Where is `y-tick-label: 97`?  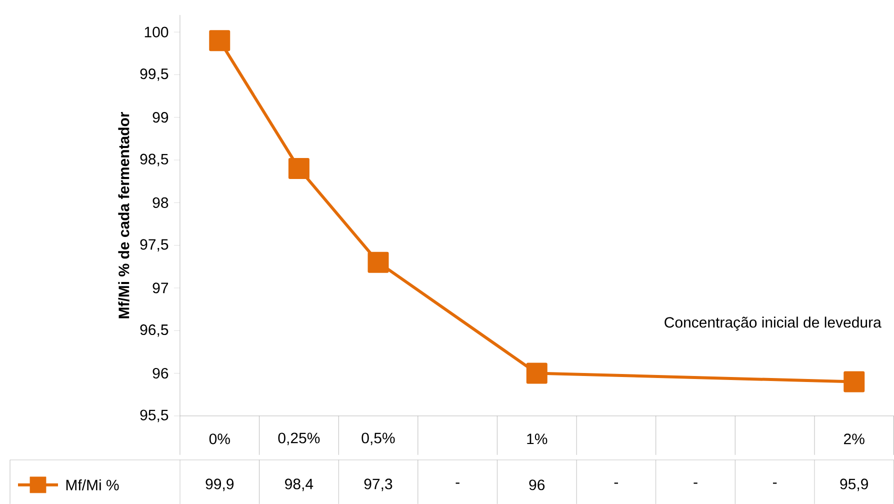
y-tick-label: 97 is located at coordinates (160, 288).